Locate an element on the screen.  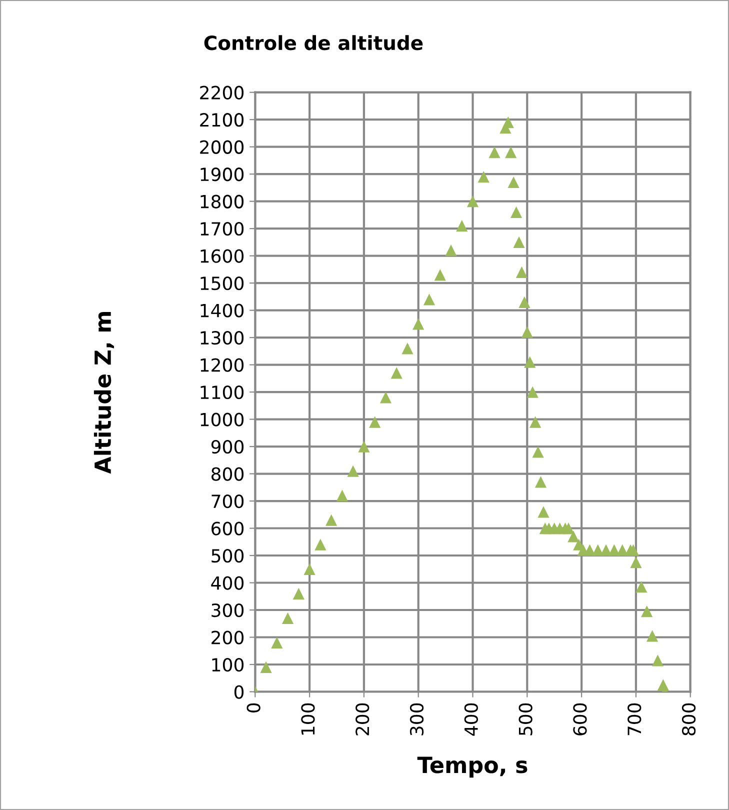
y-tick-label: 1900 is located at coordinates (222, 175).